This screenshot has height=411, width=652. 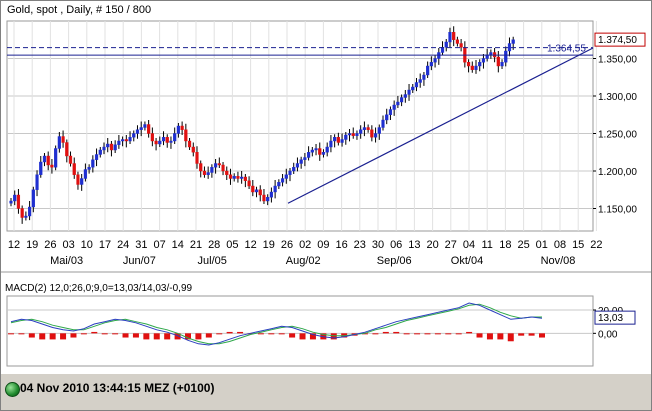 I want to click on x-day-label: 30, so click(x=378, y=245).